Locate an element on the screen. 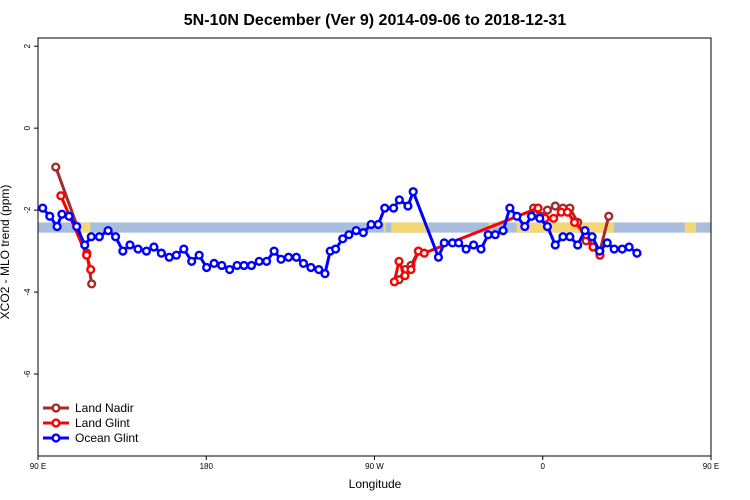  series-land-glint is located at coordinates (330, 239).